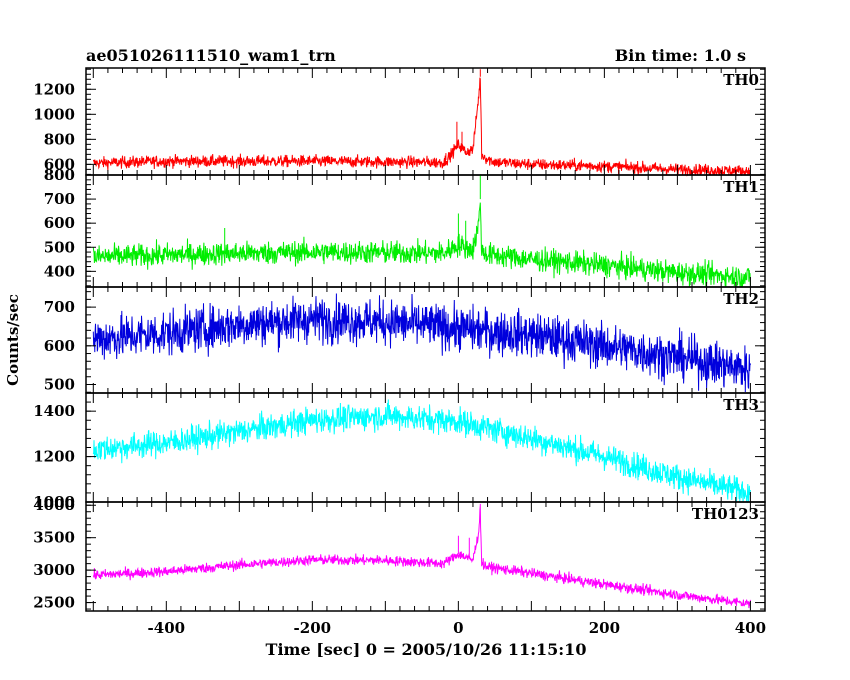 The height and width of the screenshot is (680, 850). What do you see at coordinates (54, 538) in the screenshot?
I see `y-tick-label: 3500` at bounding box center [54, 538].